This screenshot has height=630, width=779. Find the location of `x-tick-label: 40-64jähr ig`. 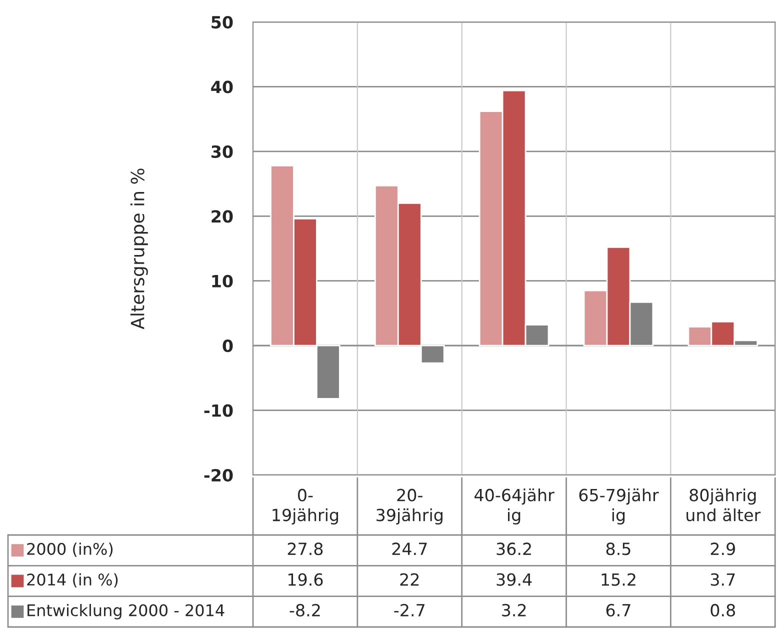

x-tick-label: 40-64jähr ig is located at coordinates (514, 506).